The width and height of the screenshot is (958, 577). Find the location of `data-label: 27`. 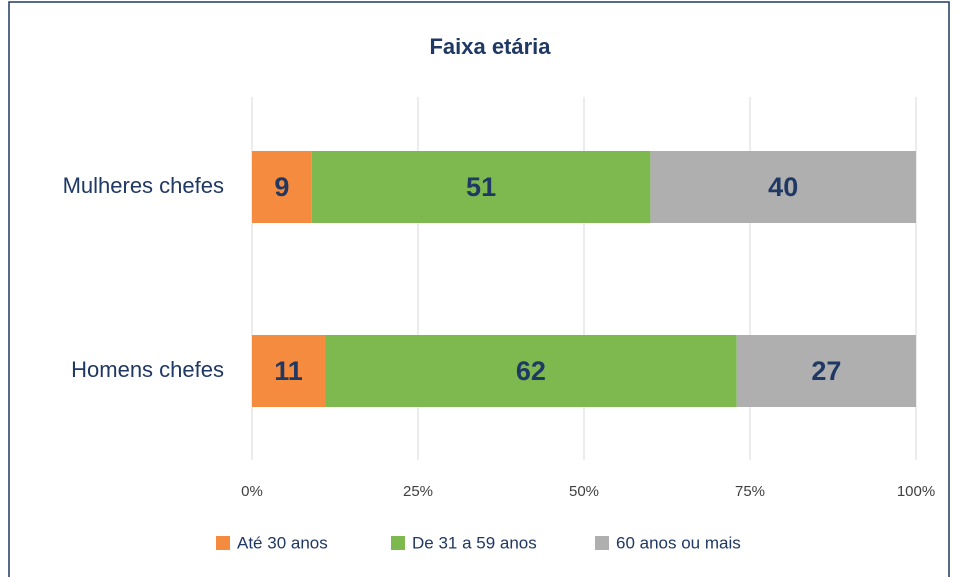

data-label: 27 is located at coordinates (826, 371).